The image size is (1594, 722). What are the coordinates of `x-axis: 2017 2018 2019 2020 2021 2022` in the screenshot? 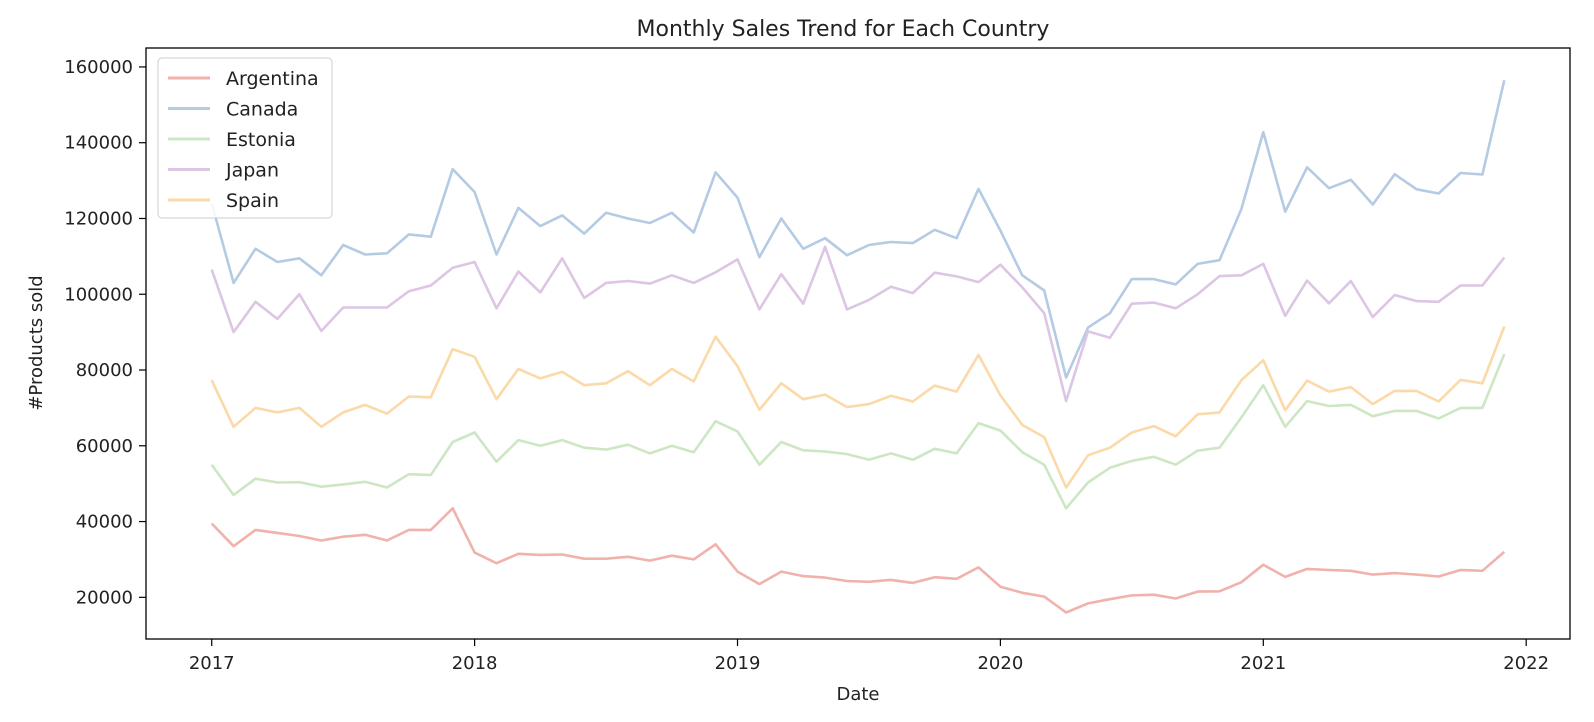 It's located at (869, 656).